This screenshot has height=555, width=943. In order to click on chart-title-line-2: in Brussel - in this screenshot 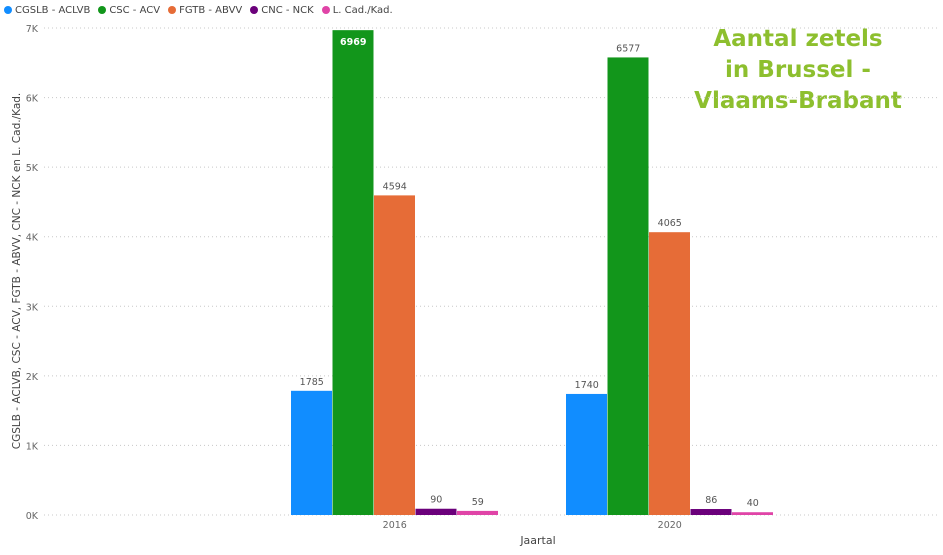, I will do `click(798, 70)`.